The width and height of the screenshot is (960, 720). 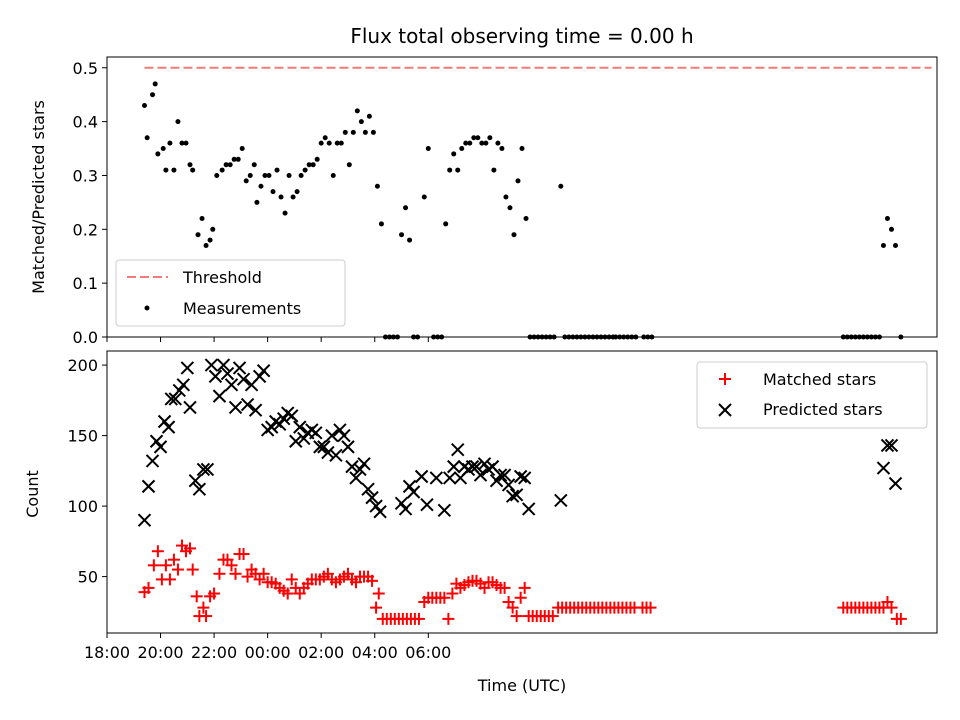 I want to click on bottom-legend-box, so click(x=812, y=395).